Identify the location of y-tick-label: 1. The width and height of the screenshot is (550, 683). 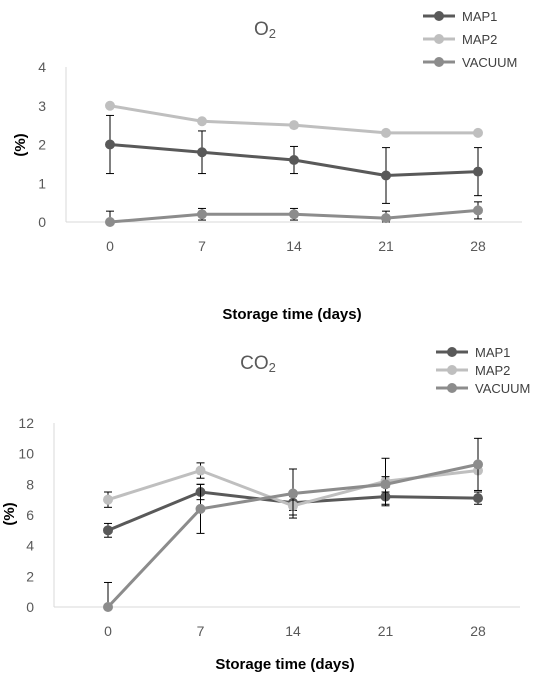
(42, 183).